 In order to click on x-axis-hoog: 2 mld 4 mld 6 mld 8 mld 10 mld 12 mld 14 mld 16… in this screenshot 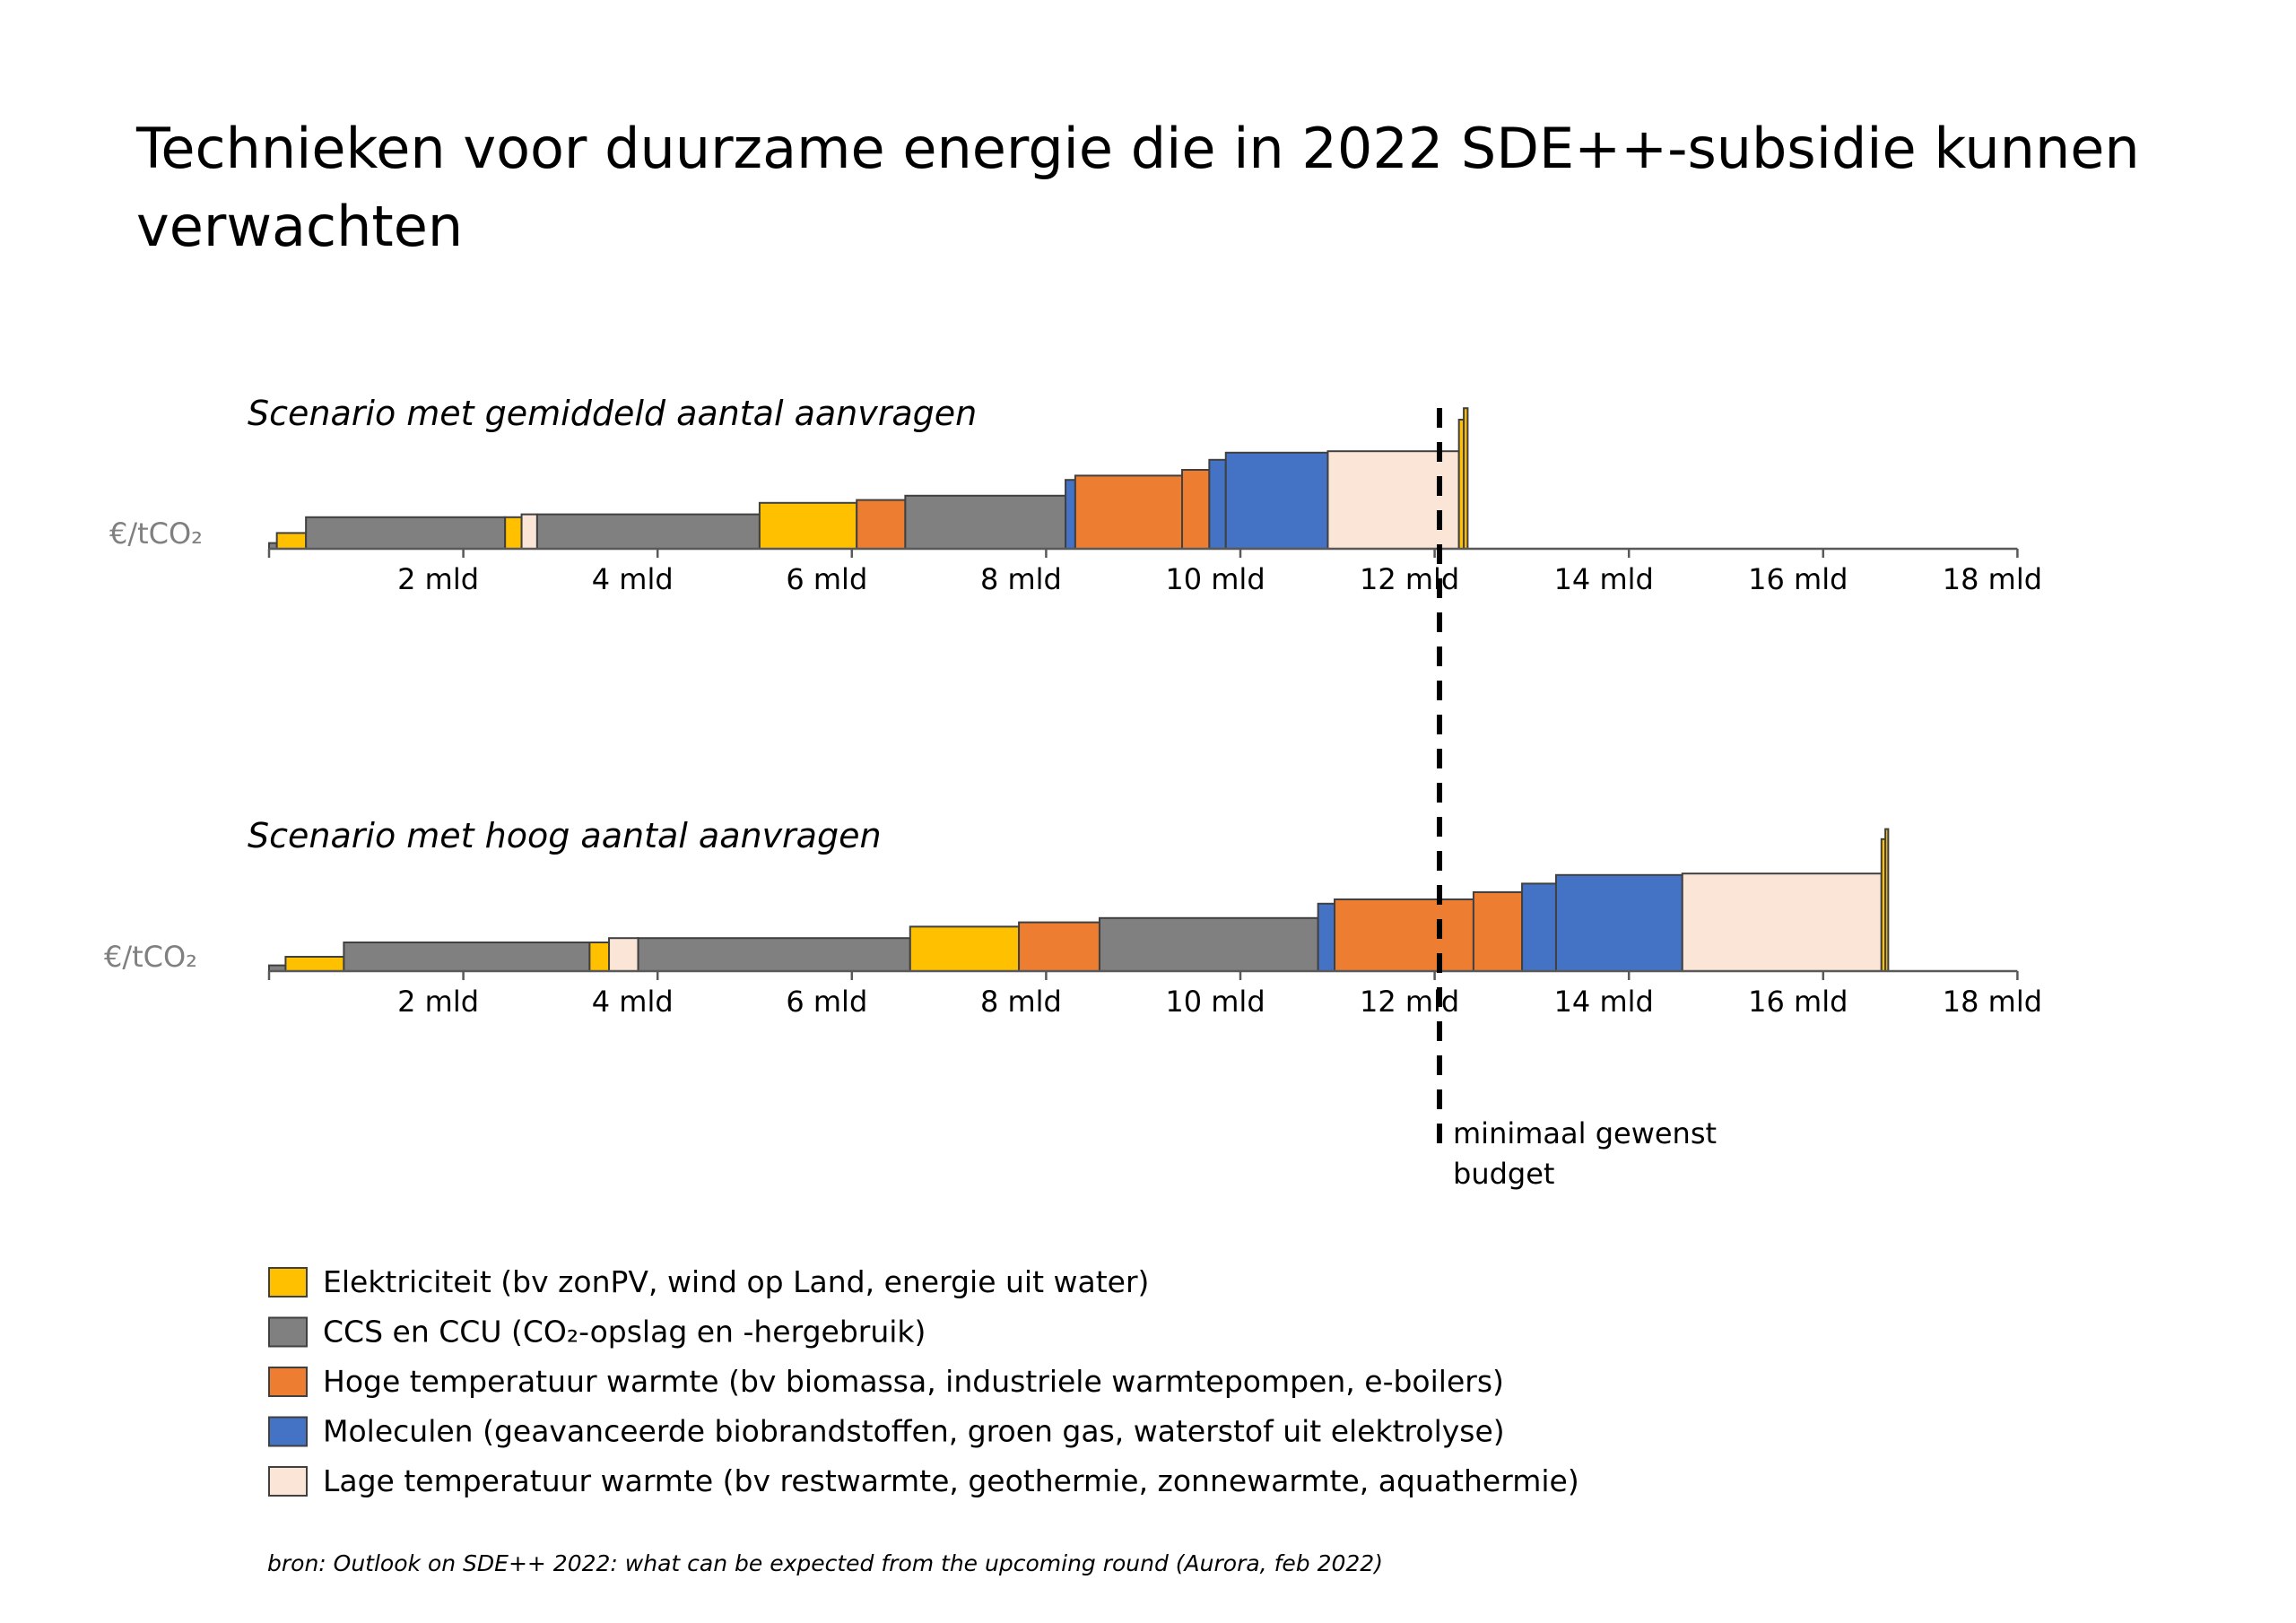, I will do `click(1154, 994)`.